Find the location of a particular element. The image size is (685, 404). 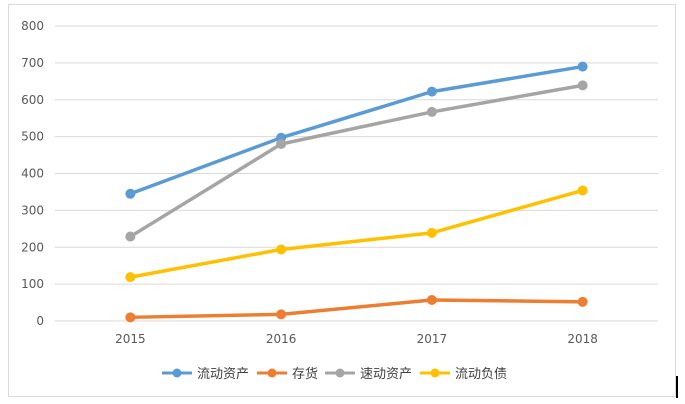

y-axis-ticks: 0 100 200 300 400 500 600 700 800 is located at coordinates (32, 173).